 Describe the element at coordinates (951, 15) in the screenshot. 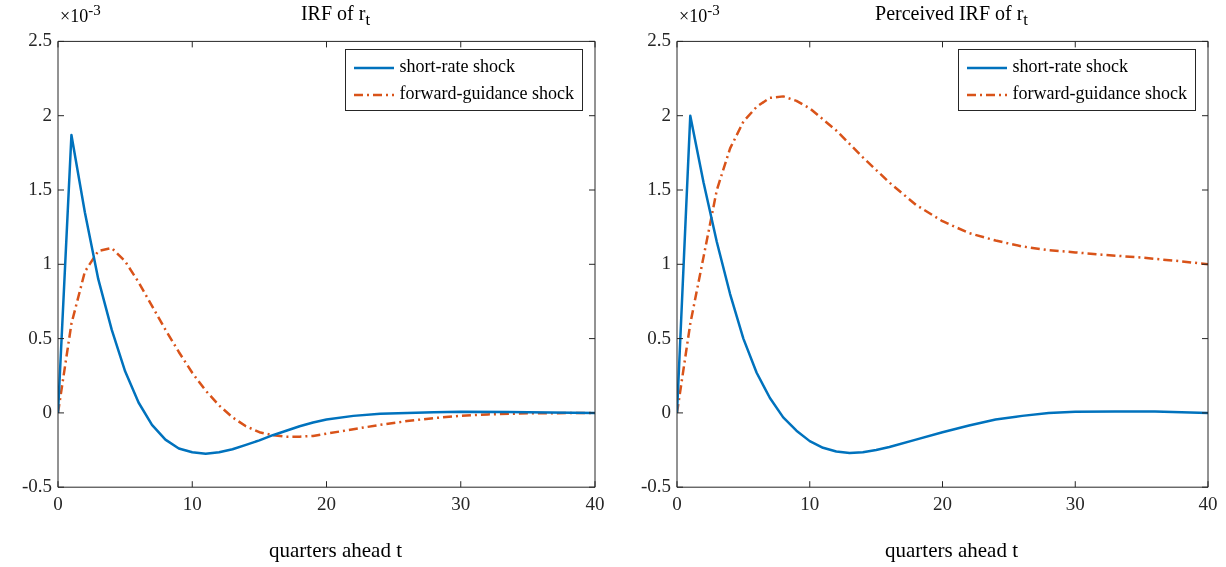

I see `chart-title: Perceived IRF of r$_{t}$` at that location.